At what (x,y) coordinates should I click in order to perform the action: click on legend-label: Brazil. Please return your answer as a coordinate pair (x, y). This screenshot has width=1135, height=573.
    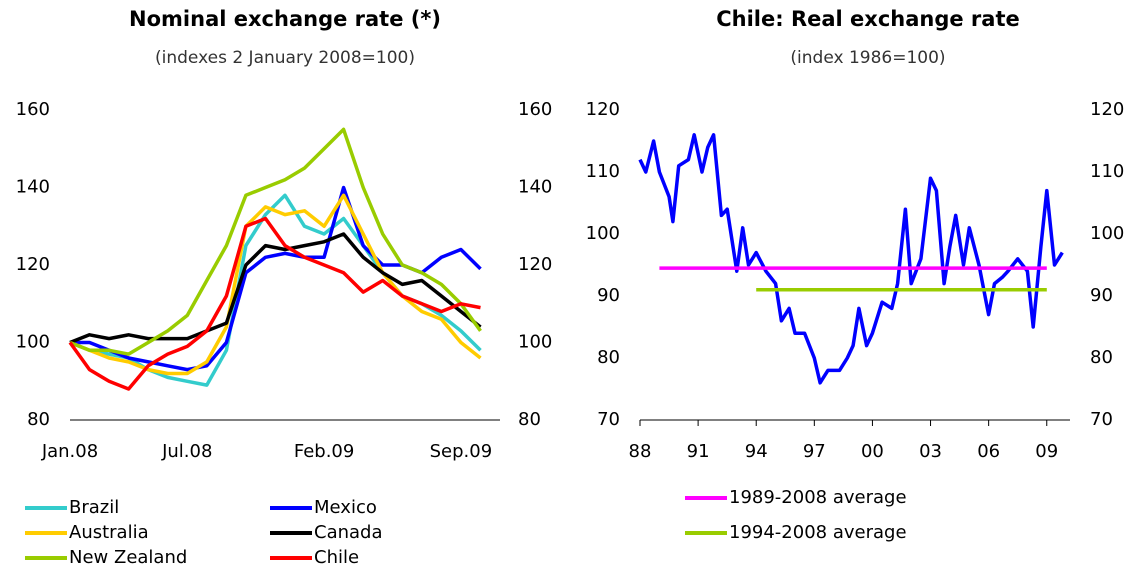
    Looking at the image, I should click on (94, 507).